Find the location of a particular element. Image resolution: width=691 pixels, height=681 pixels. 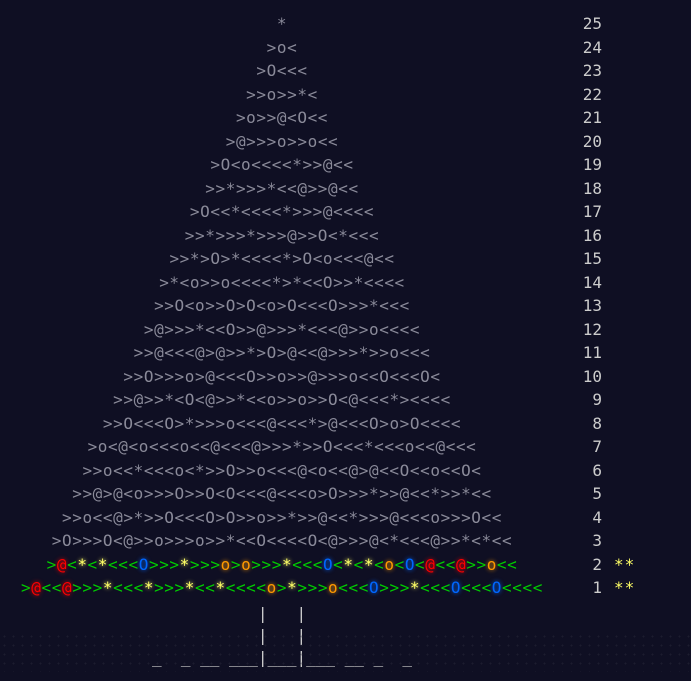

day-number: 25 is located at coordinates (592, 23).